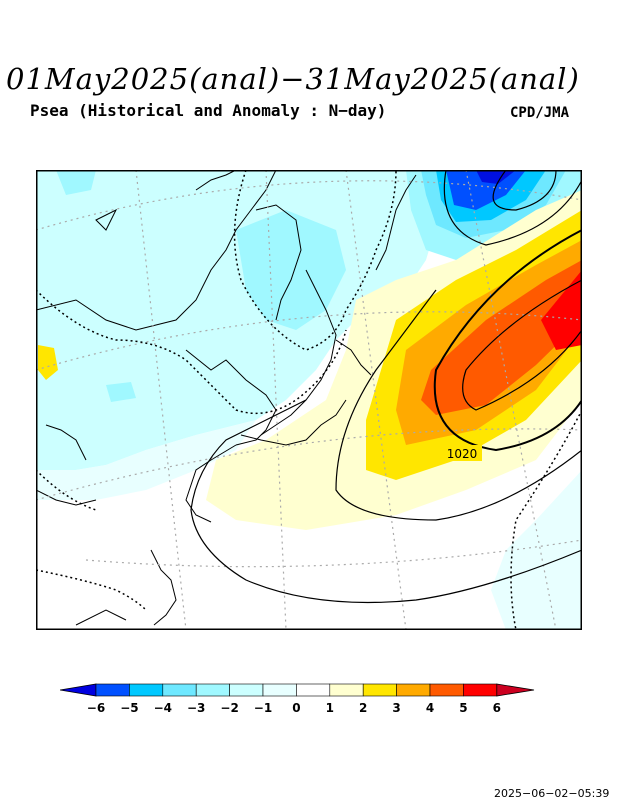 This screenshot has height=800, width=618. Describe the element at coordinates (263, 708) in the screenshot. I see `colorbar-tick-neg1: −1` at that location.